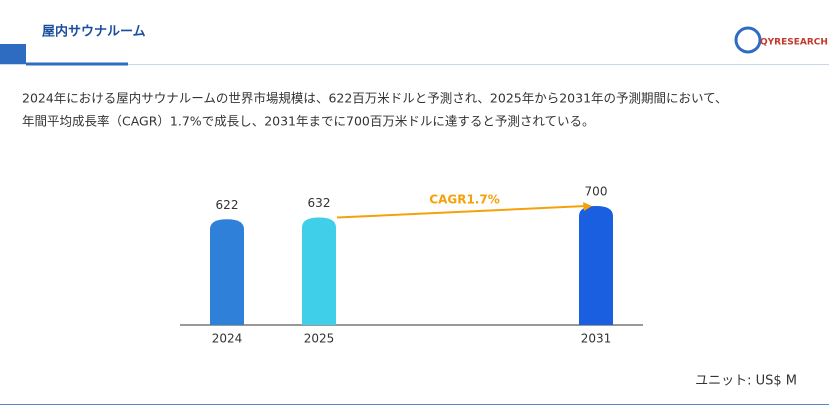  Describe the element at coordinates (13, 54) in the screenshot. I see `header-tab` at that location.